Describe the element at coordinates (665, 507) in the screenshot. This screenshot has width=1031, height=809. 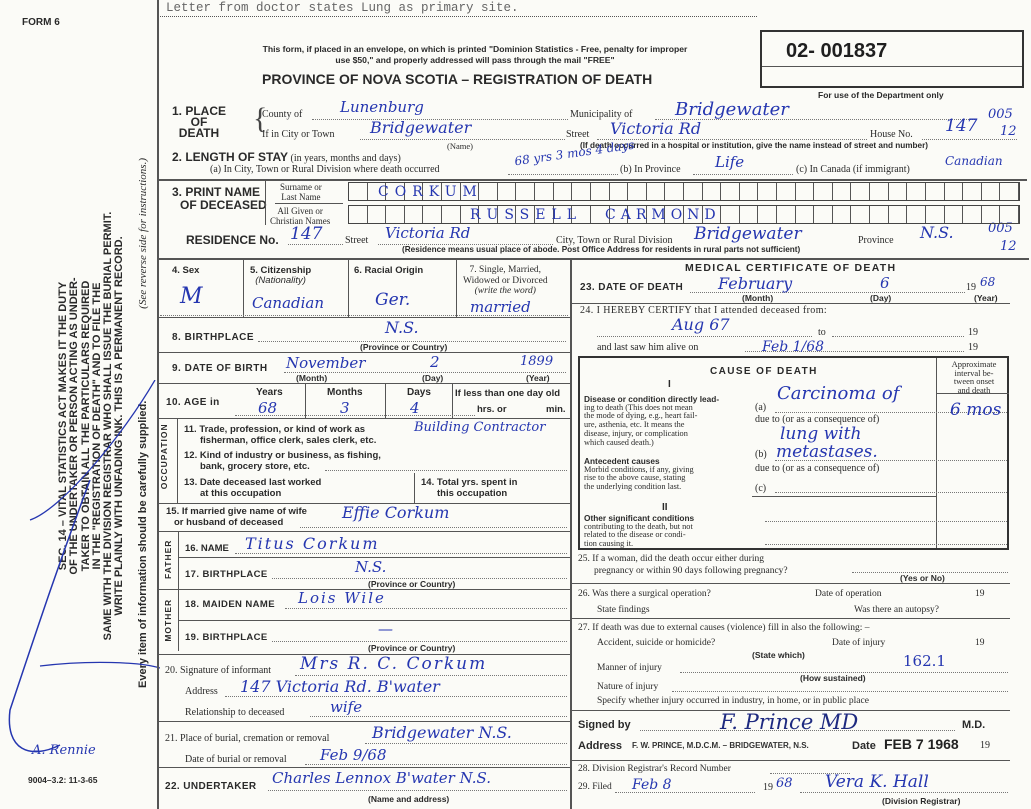
I see `part-two-label: II` at that location.